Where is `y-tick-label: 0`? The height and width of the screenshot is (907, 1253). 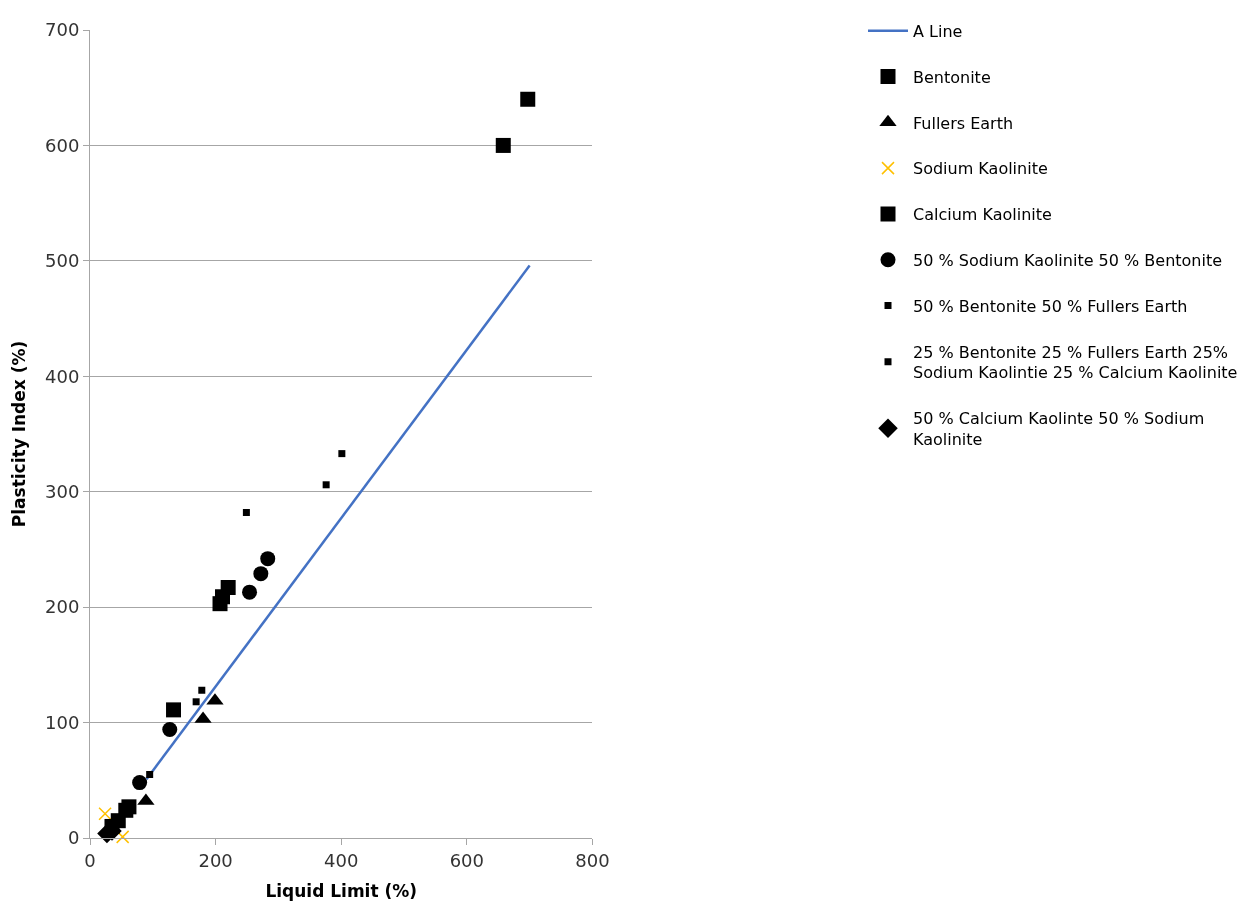 y-tick-label: 0 is located at coordinates (73, 838).